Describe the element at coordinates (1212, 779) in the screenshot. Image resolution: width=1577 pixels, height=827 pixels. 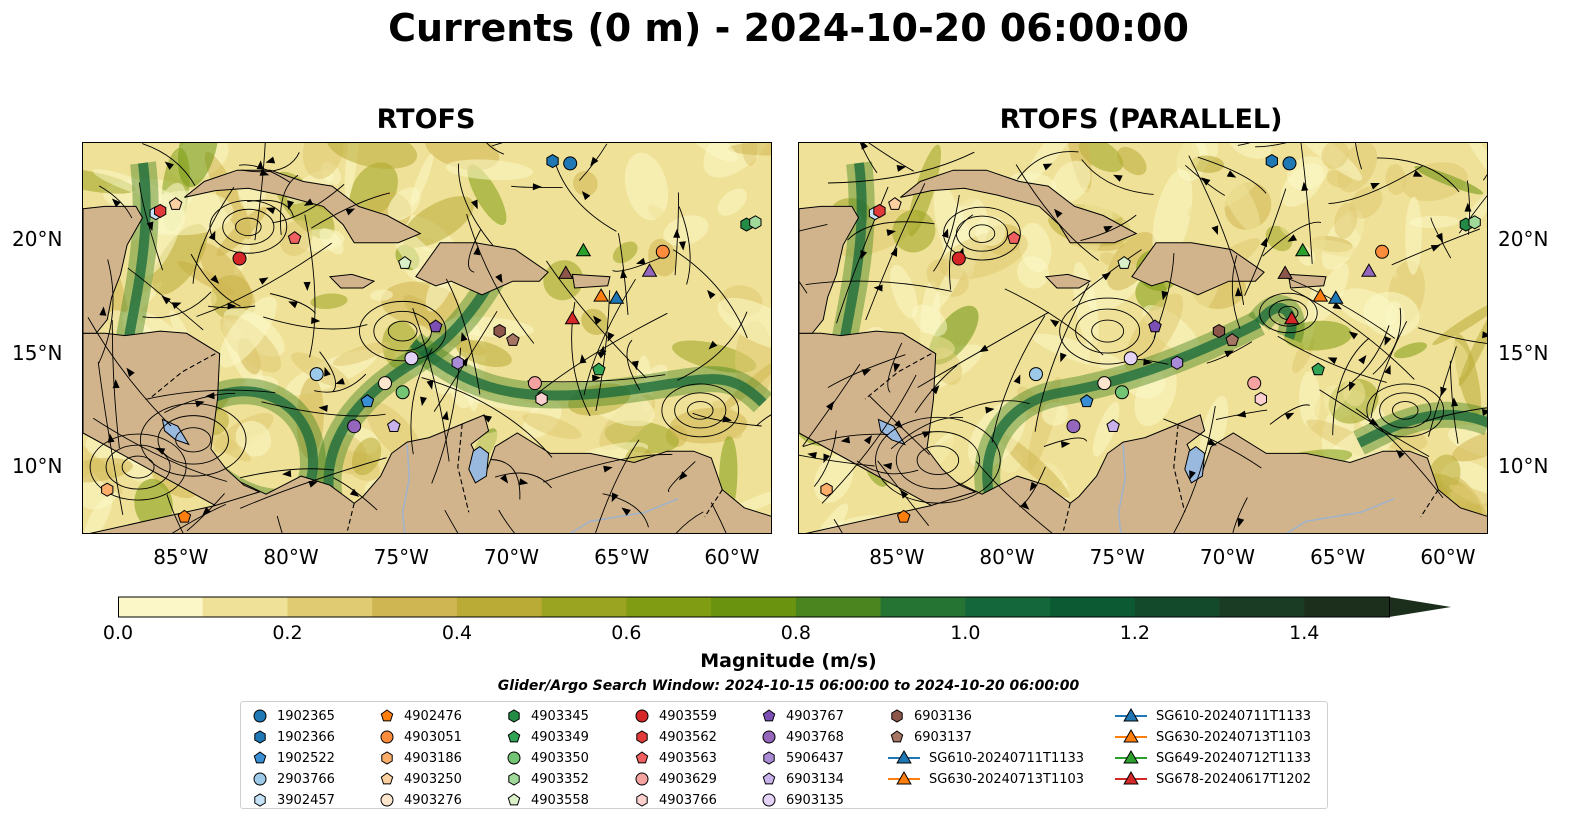
I see `legend-item: SG678-20240617T1202` at that location.